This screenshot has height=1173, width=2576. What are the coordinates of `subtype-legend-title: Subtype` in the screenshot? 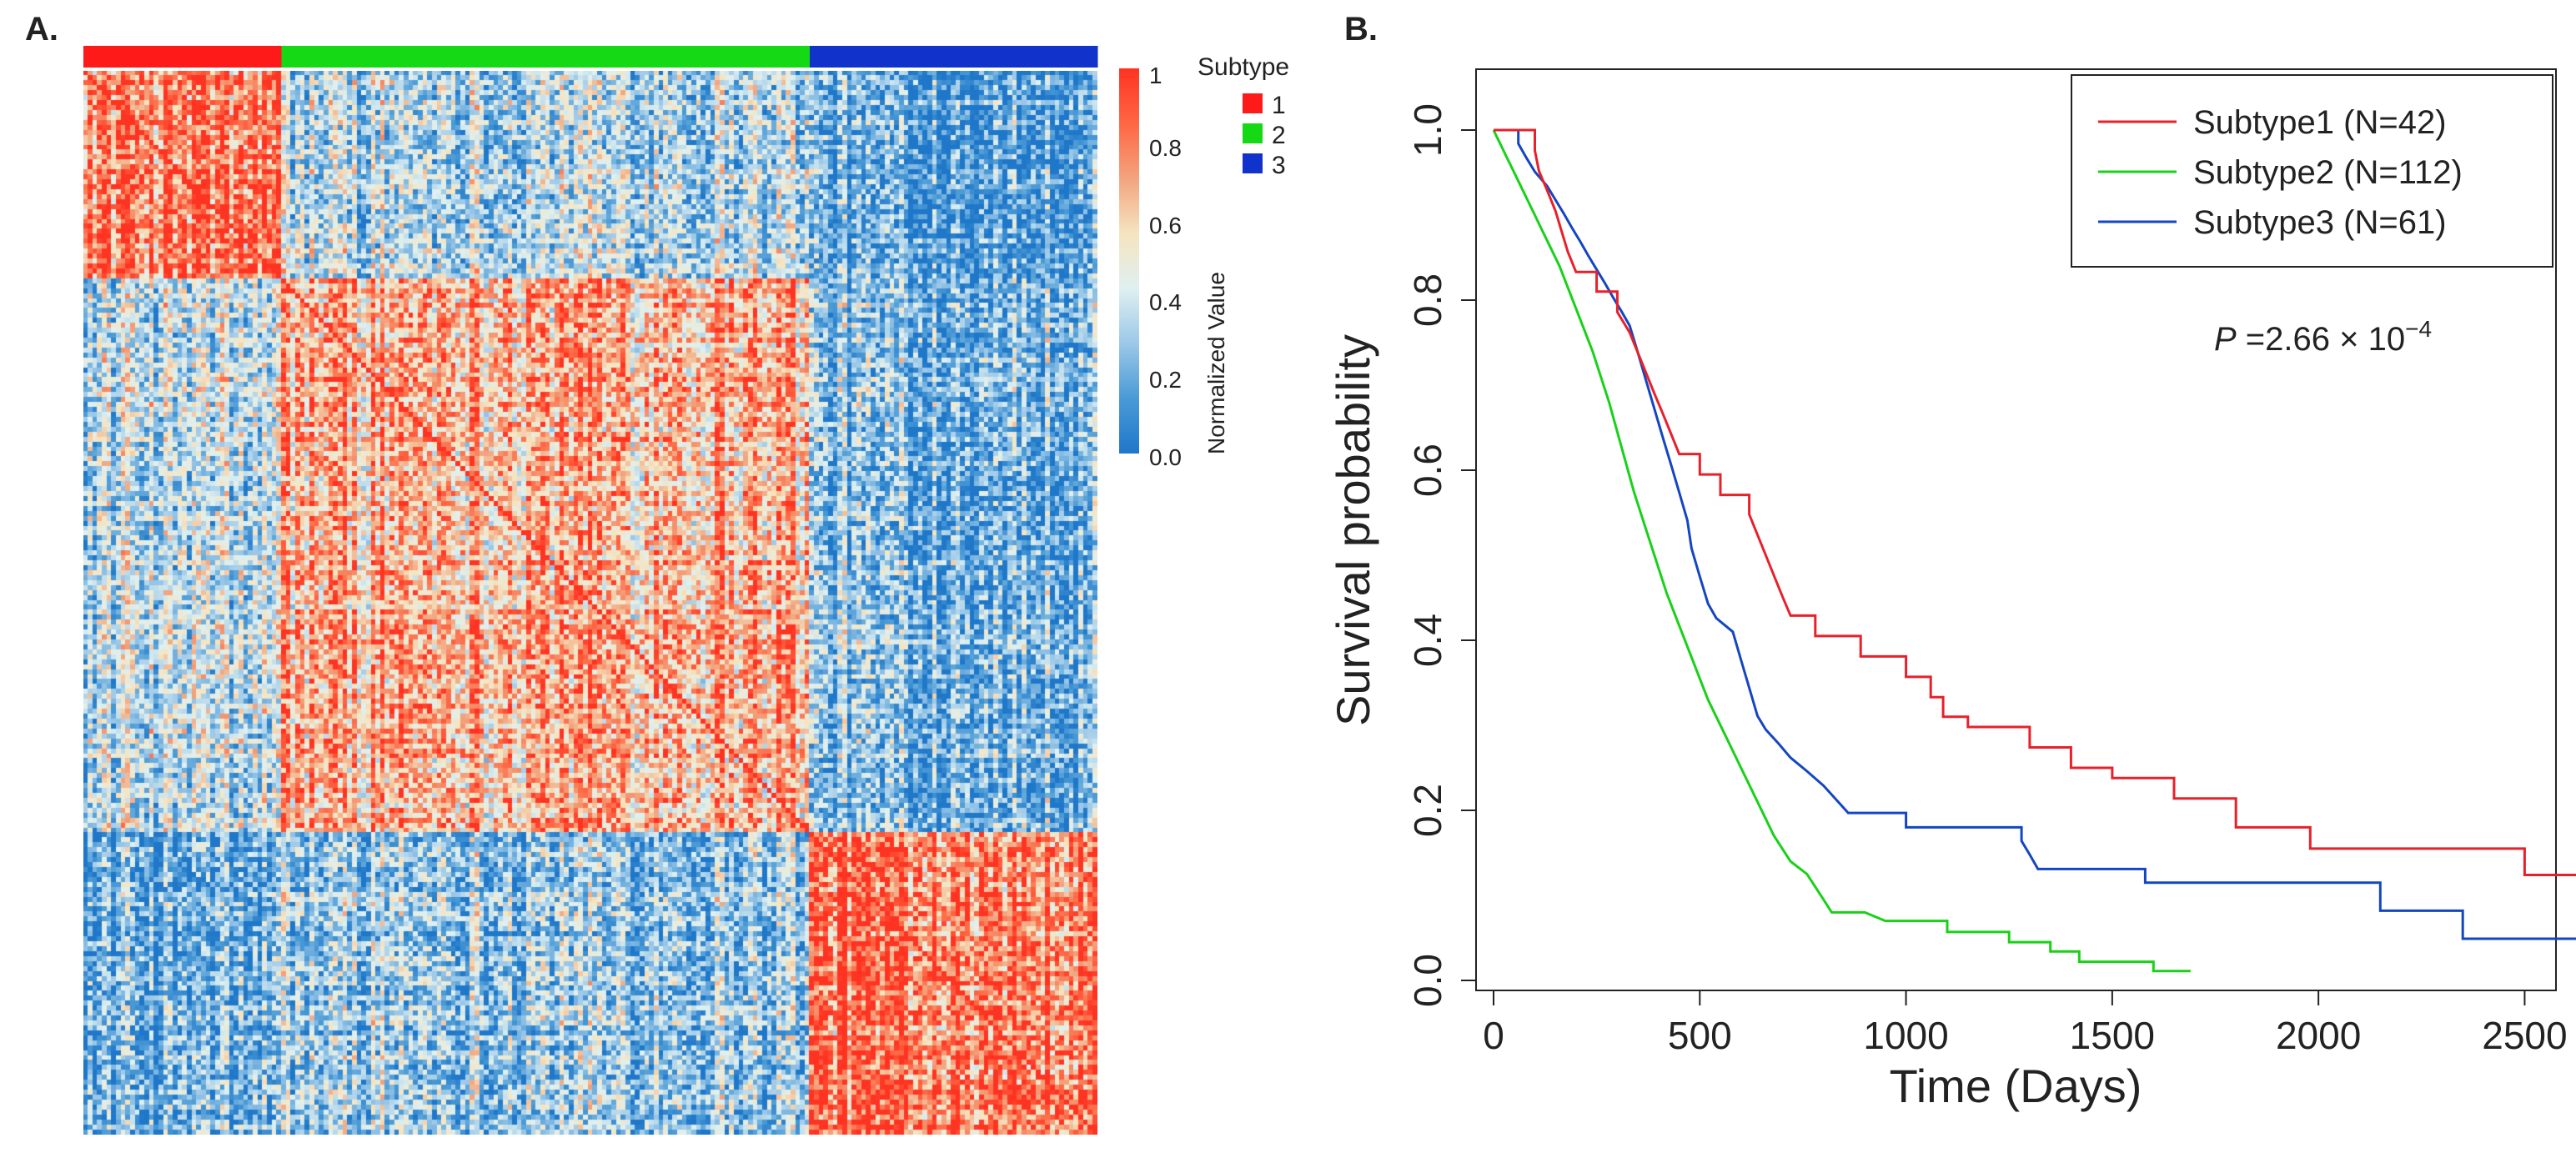 It's located at (1243, 67).